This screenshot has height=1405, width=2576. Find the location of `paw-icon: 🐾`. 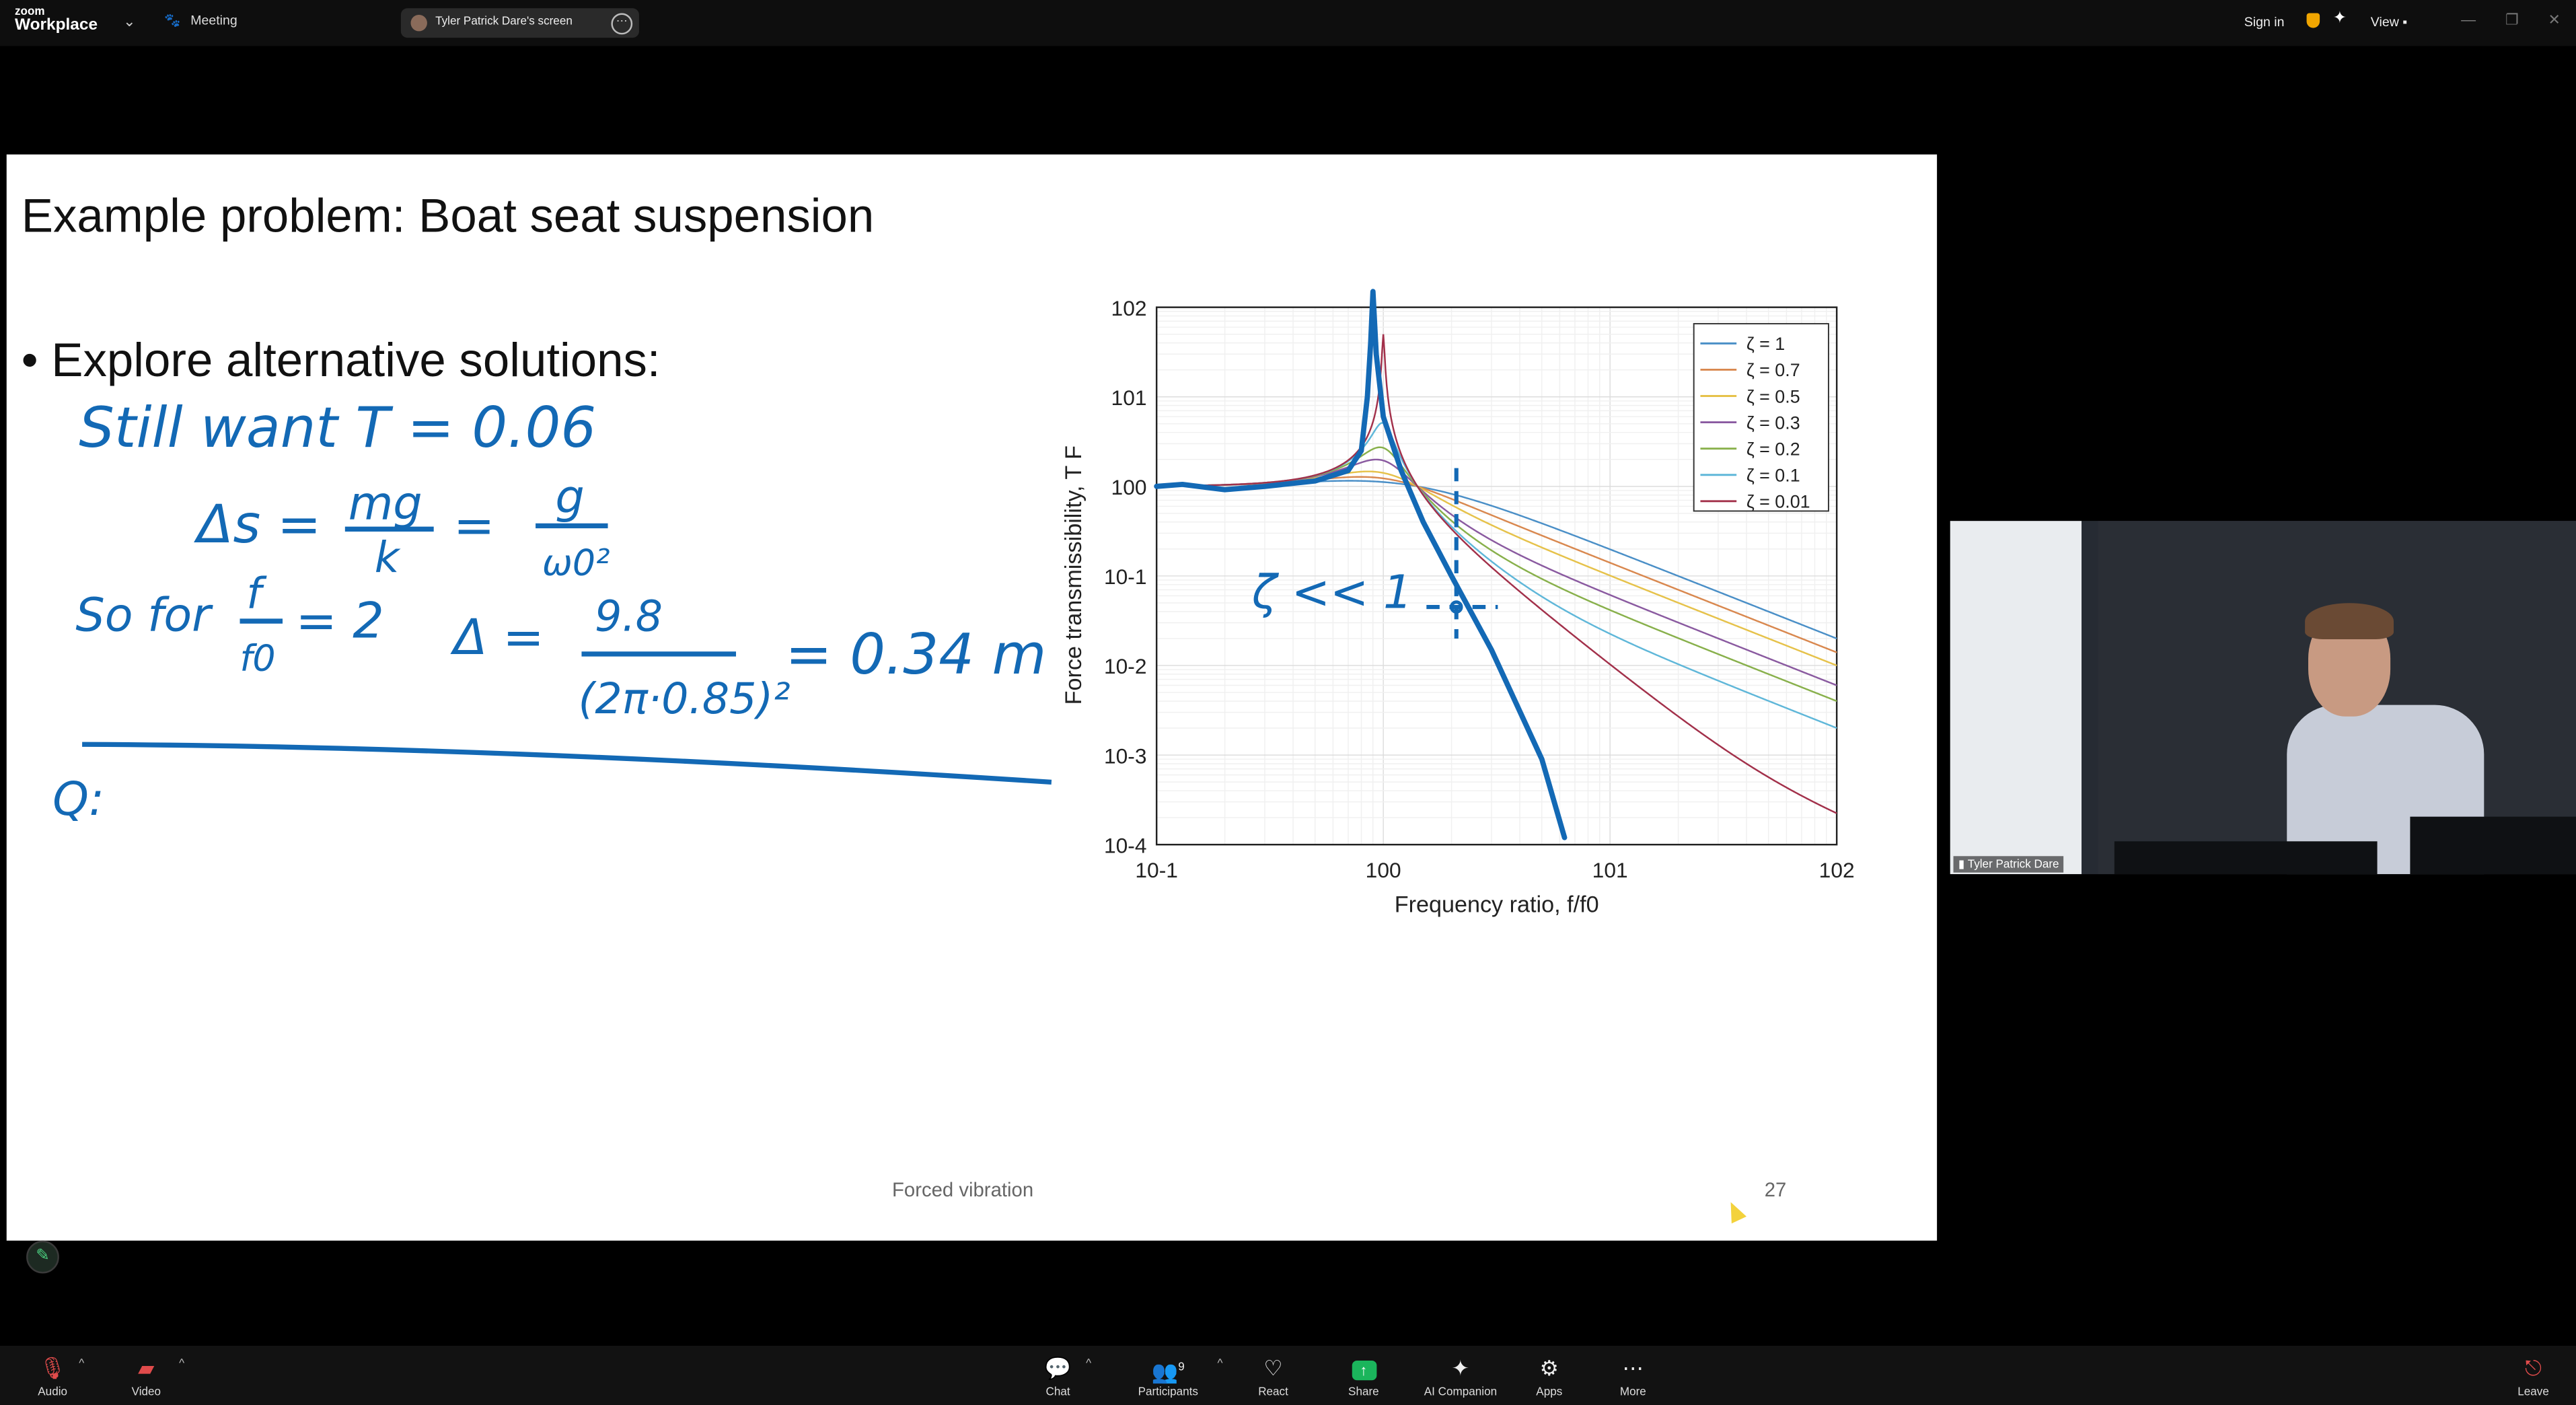

paw-icon: 🐾 is located at coordinates (172, 20).